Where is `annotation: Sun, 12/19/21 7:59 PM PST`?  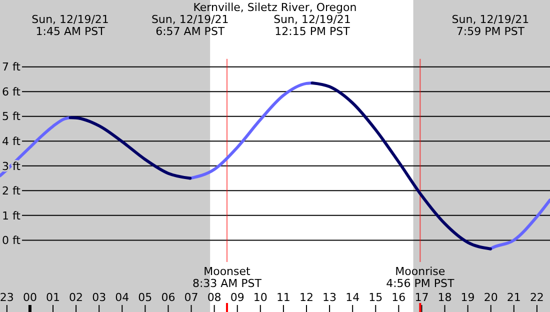
annotation: Sun, 12/19/21 7:59 PM PST is located at coordinates (491, 25).